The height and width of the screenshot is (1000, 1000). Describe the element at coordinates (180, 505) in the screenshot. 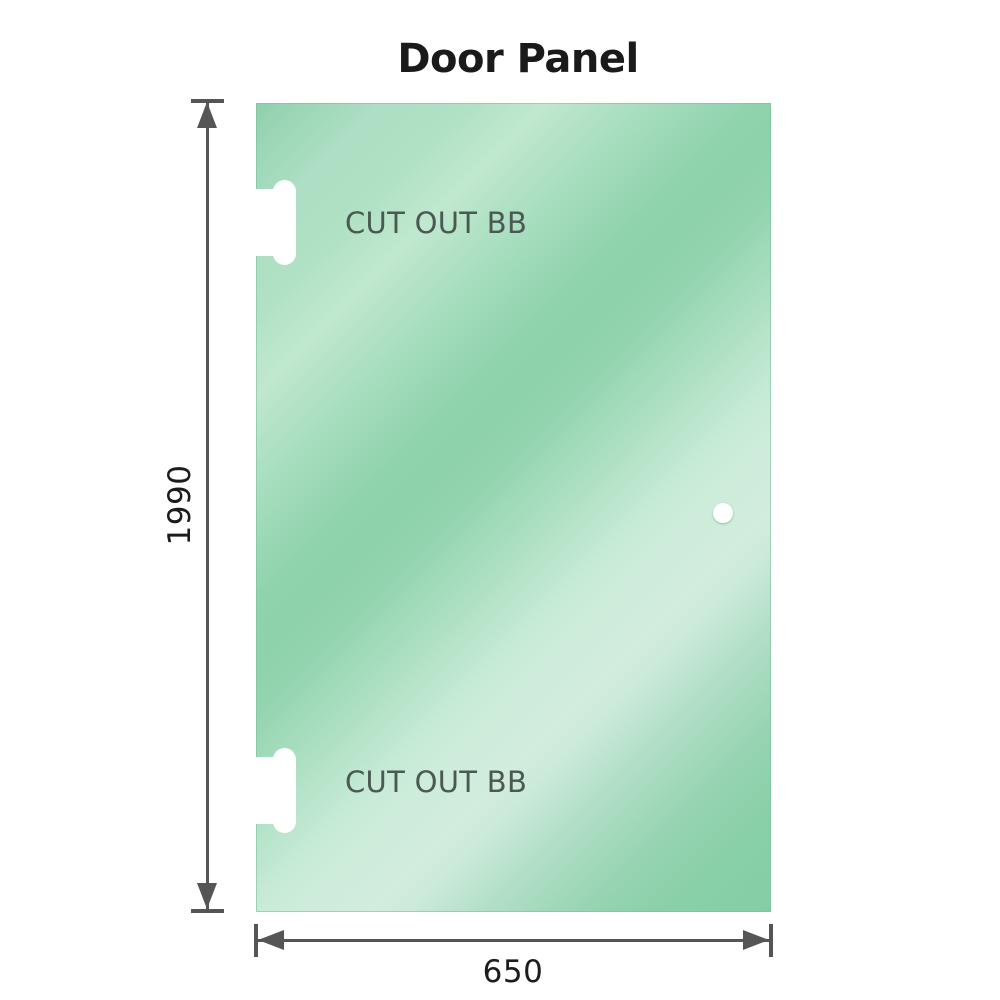

I see `height-dimension-label: 1990` at that location.